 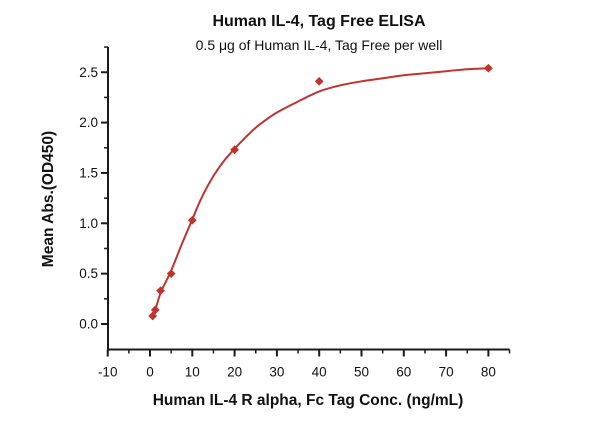 What do you see at coordinates (276, 372) in the screenshot?
I see `x-tick-label: 30` at bounding box center [276, 372].